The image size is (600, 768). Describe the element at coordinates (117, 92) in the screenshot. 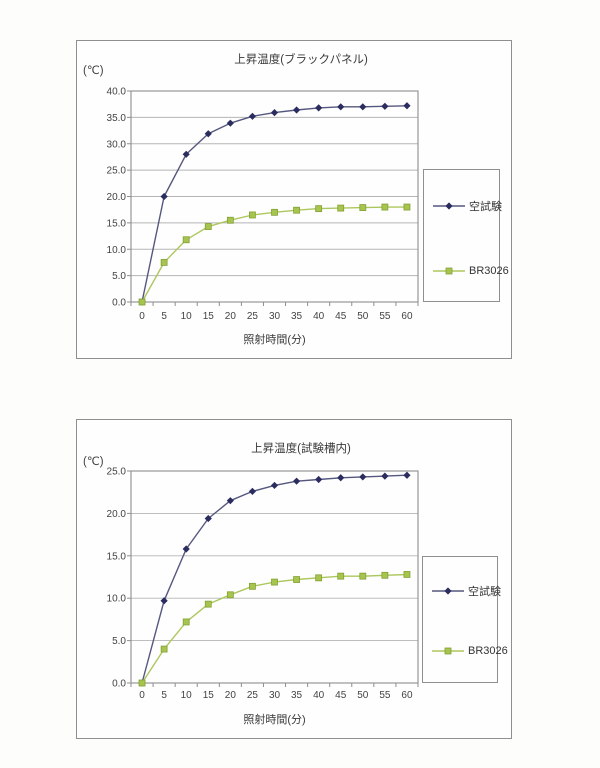

I see `svg-text: 40.0` at that location.